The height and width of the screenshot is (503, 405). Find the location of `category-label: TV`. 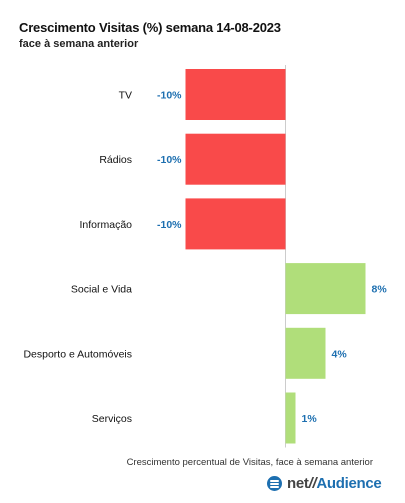

category-label: TV is located at coordinates (125, 96).